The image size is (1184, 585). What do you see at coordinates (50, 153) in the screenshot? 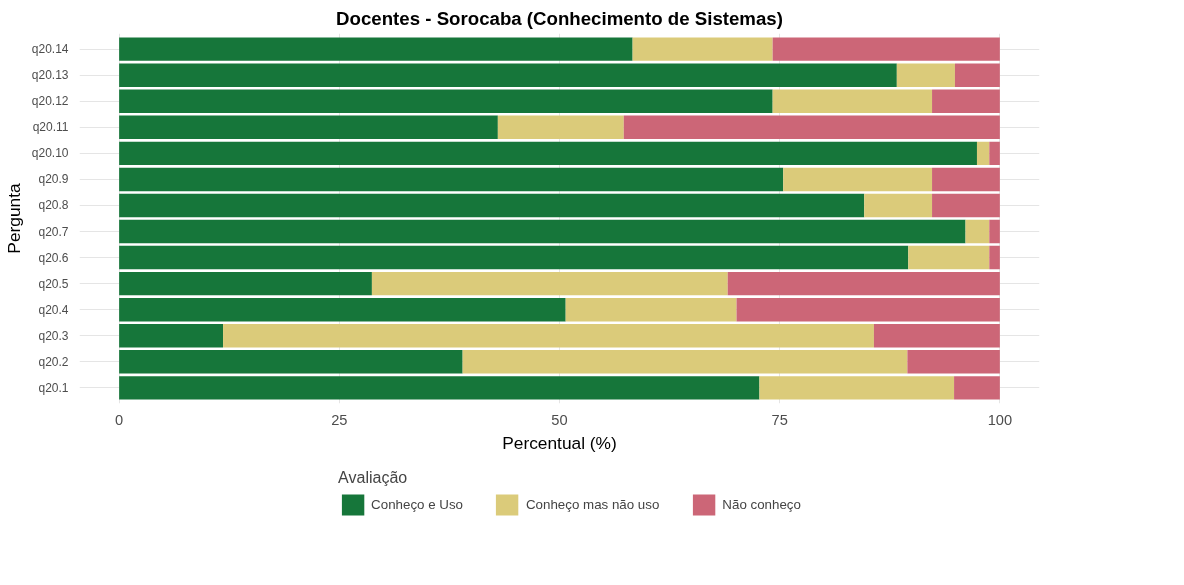
I see `y-tick-label: q20.10` at bounding box center [50, 153].